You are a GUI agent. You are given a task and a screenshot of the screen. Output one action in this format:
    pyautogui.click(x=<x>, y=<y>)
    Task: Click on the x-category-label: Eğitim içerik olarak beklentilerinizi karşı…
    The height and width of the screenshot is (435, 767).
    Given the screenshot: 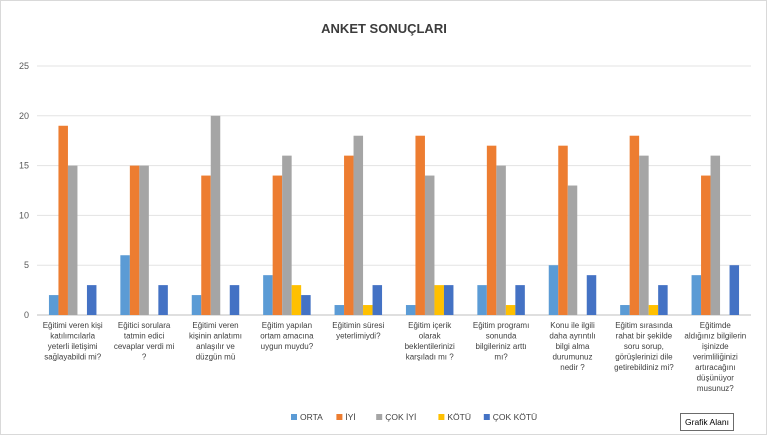 What is the action you would take?
    pyautogui.click(x=430, y=341)
    